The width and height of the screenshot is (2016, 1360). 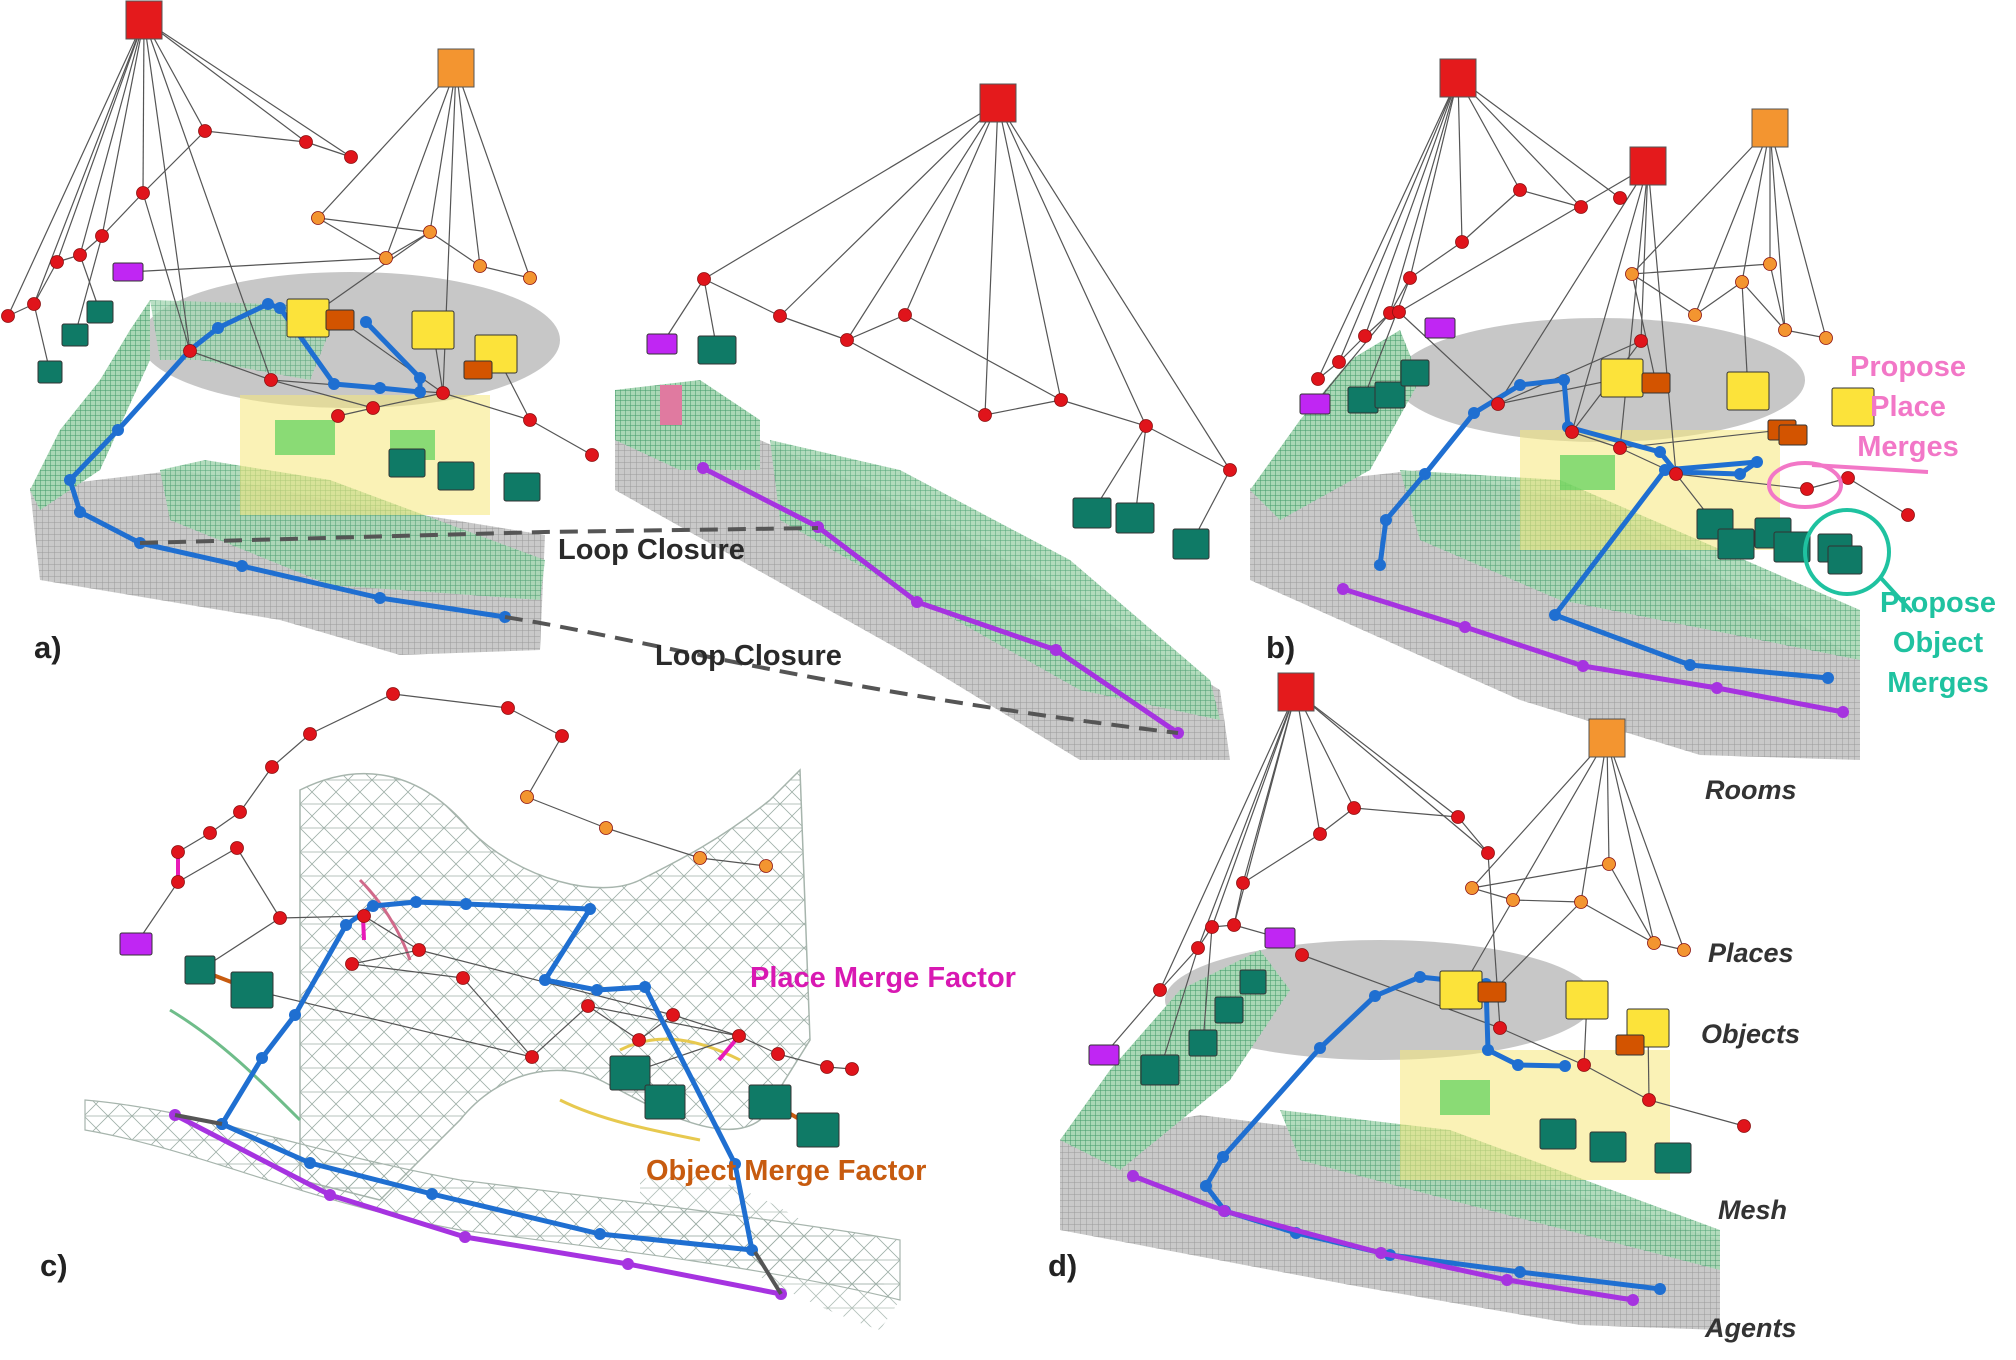 I want to click on panel-a2-object-edge, so click(x=683, y=311).